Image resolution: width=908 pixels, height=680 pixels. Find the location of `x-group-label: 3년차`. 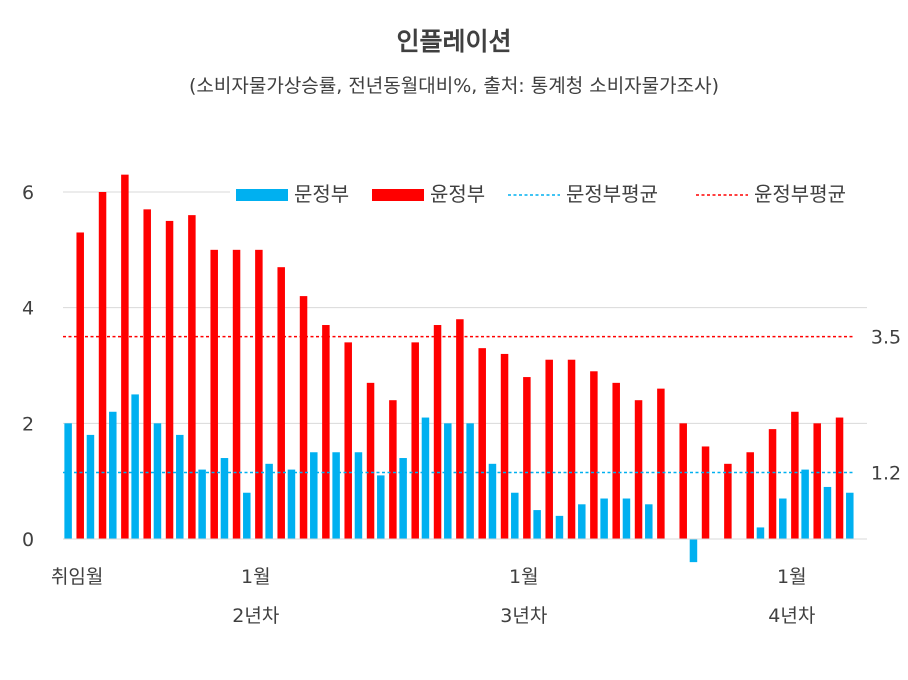

x-group-label: 3년차 is located at coordinates (523, 616).